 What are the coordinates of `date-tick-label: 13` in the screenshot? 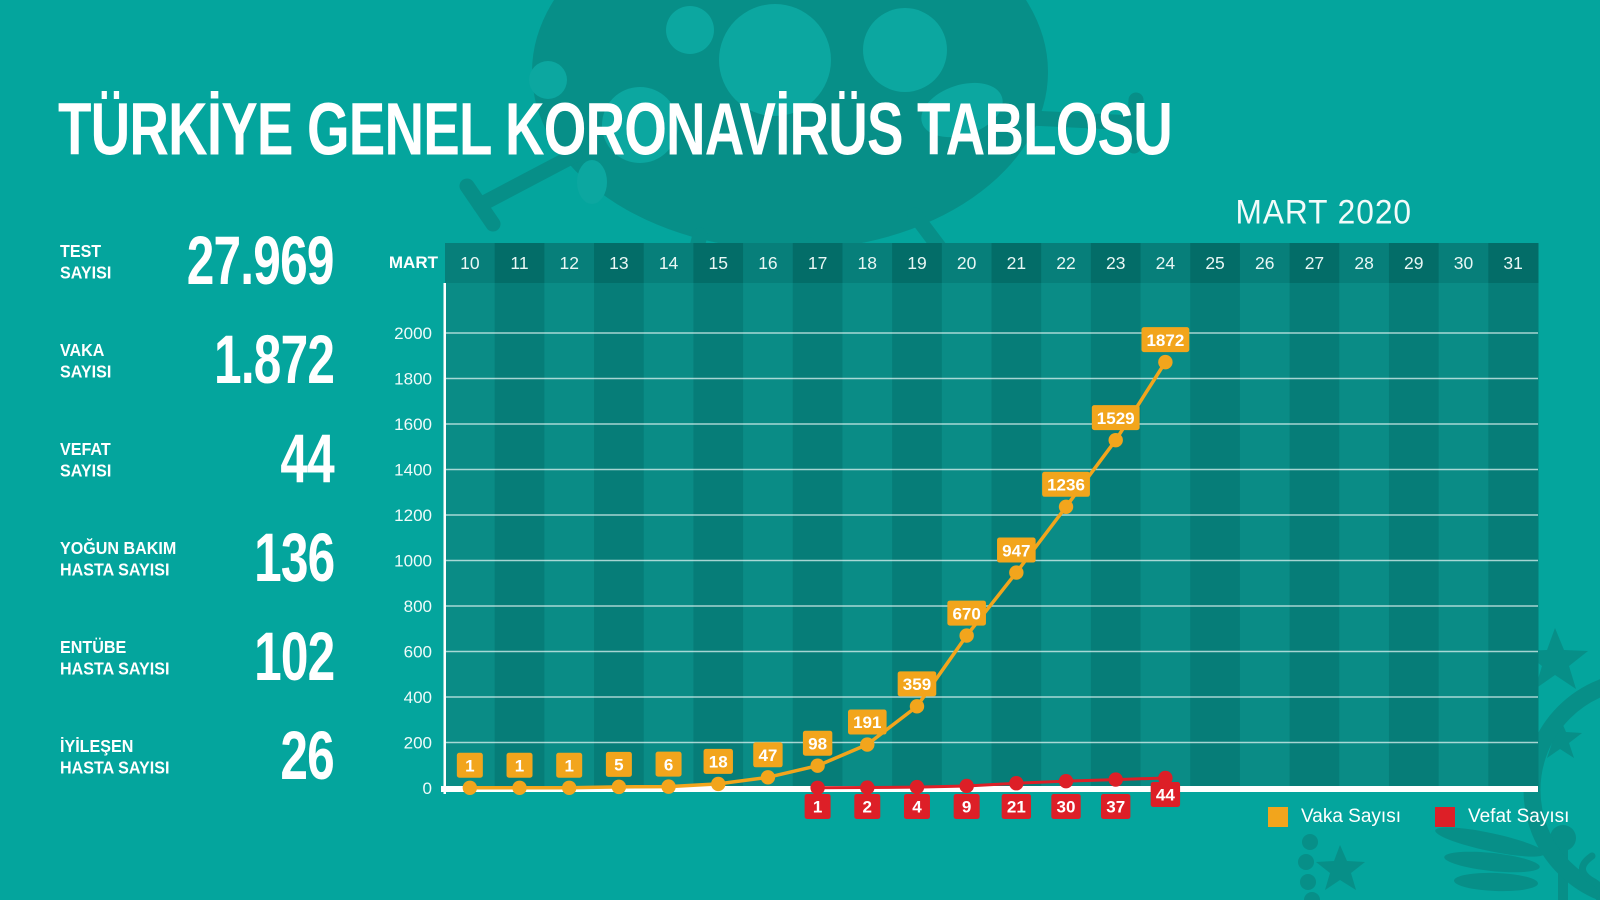 It's located at (618, 263).